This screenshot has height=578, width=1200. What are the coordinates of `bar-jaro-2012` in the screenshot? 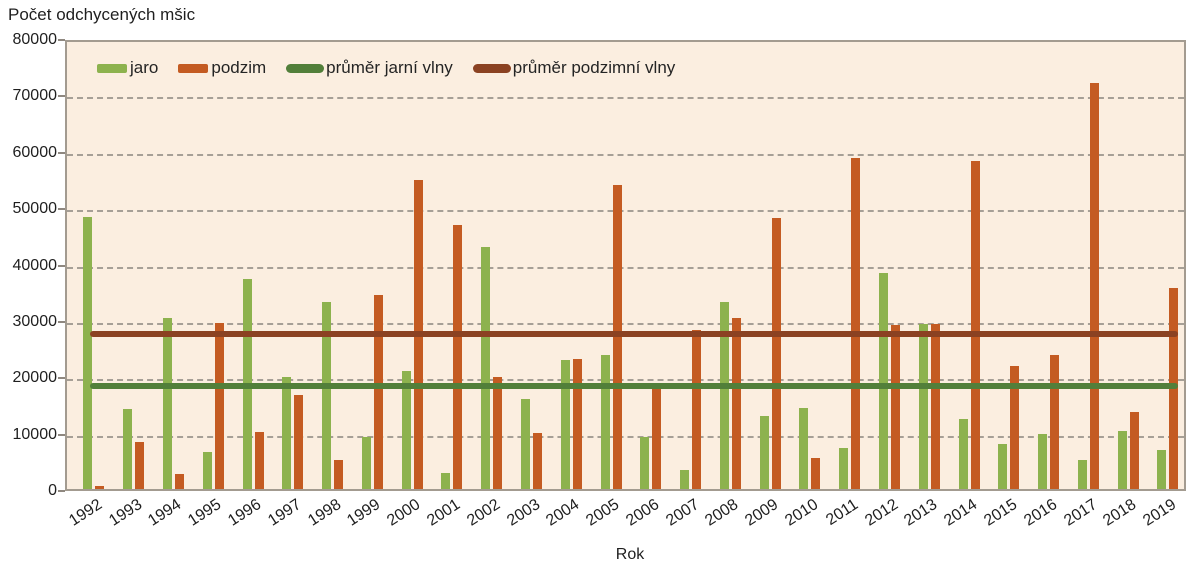 It's located at (884, 380).